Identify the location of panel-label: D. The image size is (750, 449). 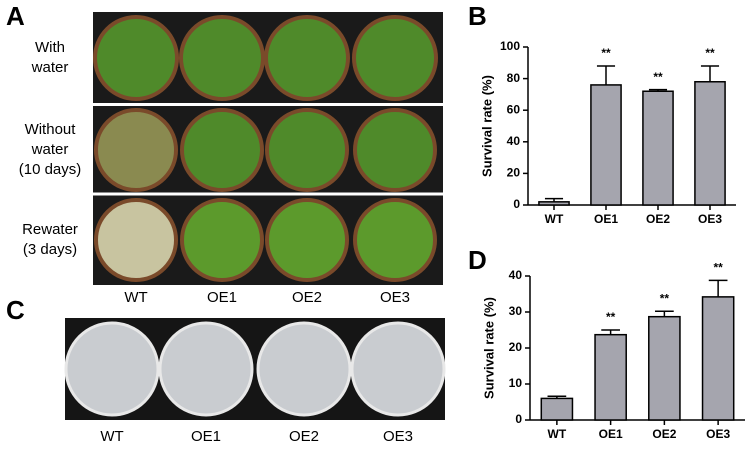
(477, 260).